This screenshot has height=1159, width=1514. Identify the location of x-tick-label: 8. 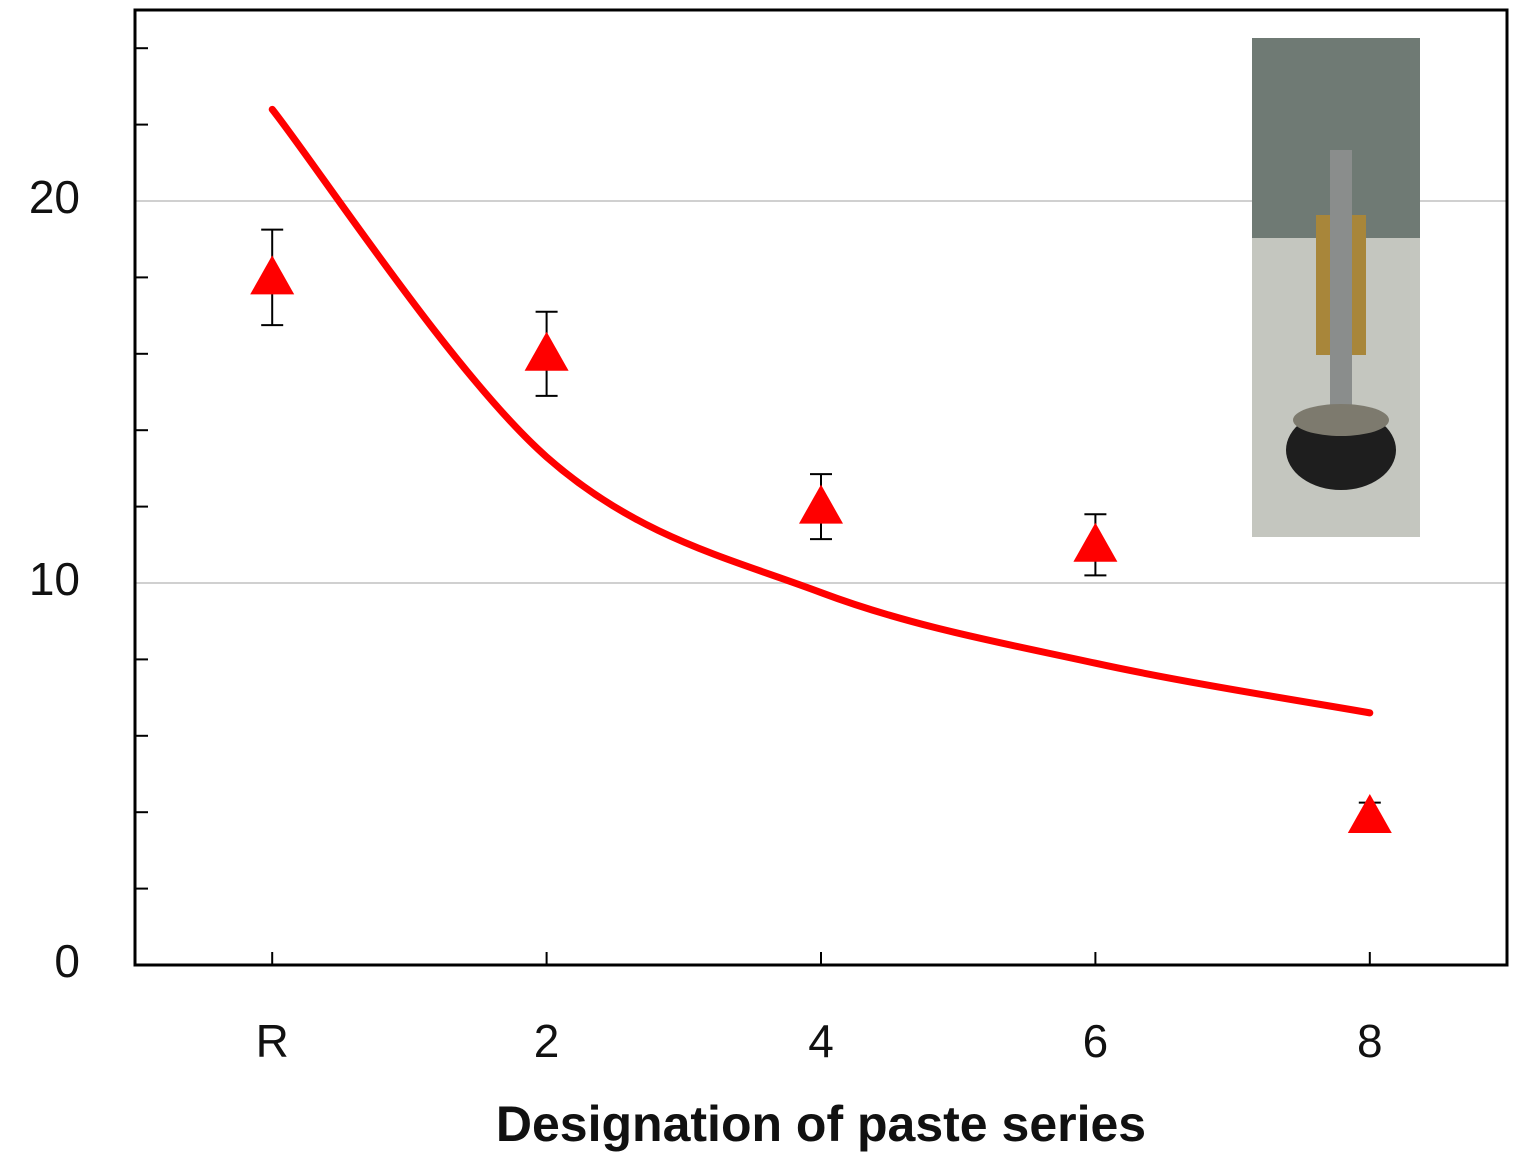
(1370, 1041).